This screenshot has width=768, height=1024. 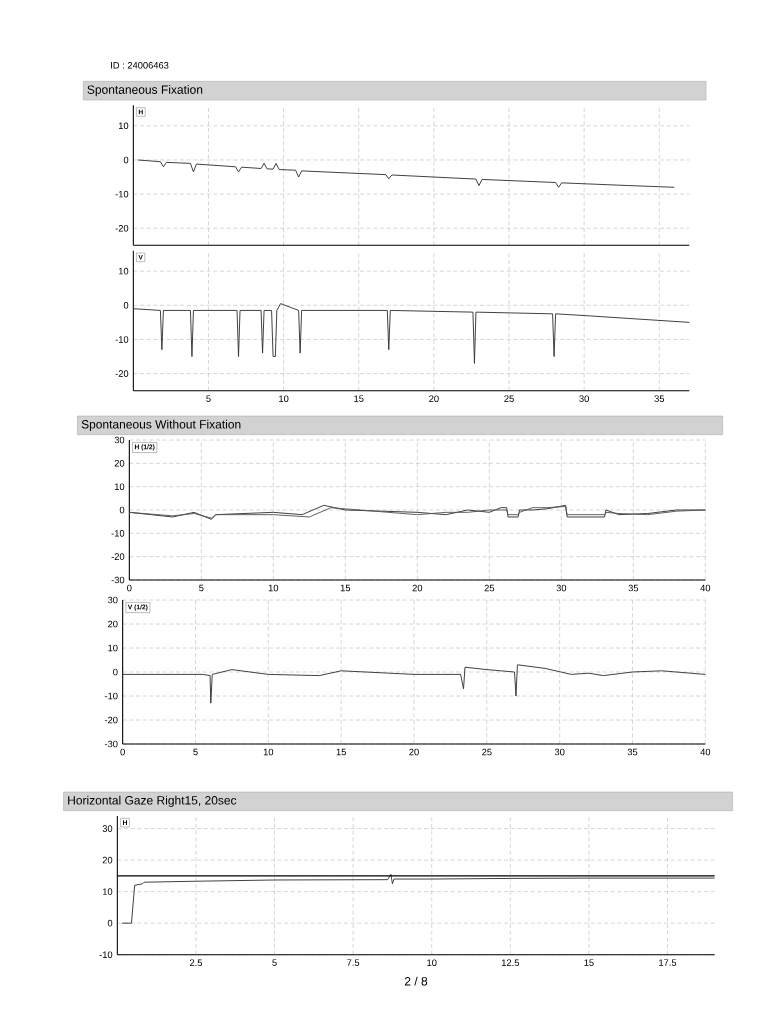 What do you see at coordinates (353, 962) in the screenshot?
I see `x-tick-label: 7.5` at bounding box center [353, 962].